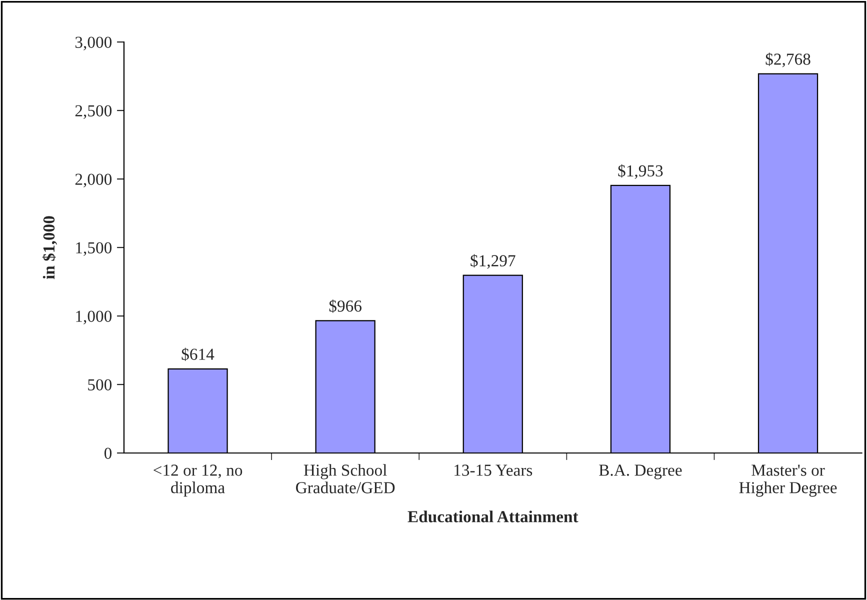 Image resolution: width=867 pixels, height=600 pixels. I want to click on y-tick-label: 500, so click(100, 384).